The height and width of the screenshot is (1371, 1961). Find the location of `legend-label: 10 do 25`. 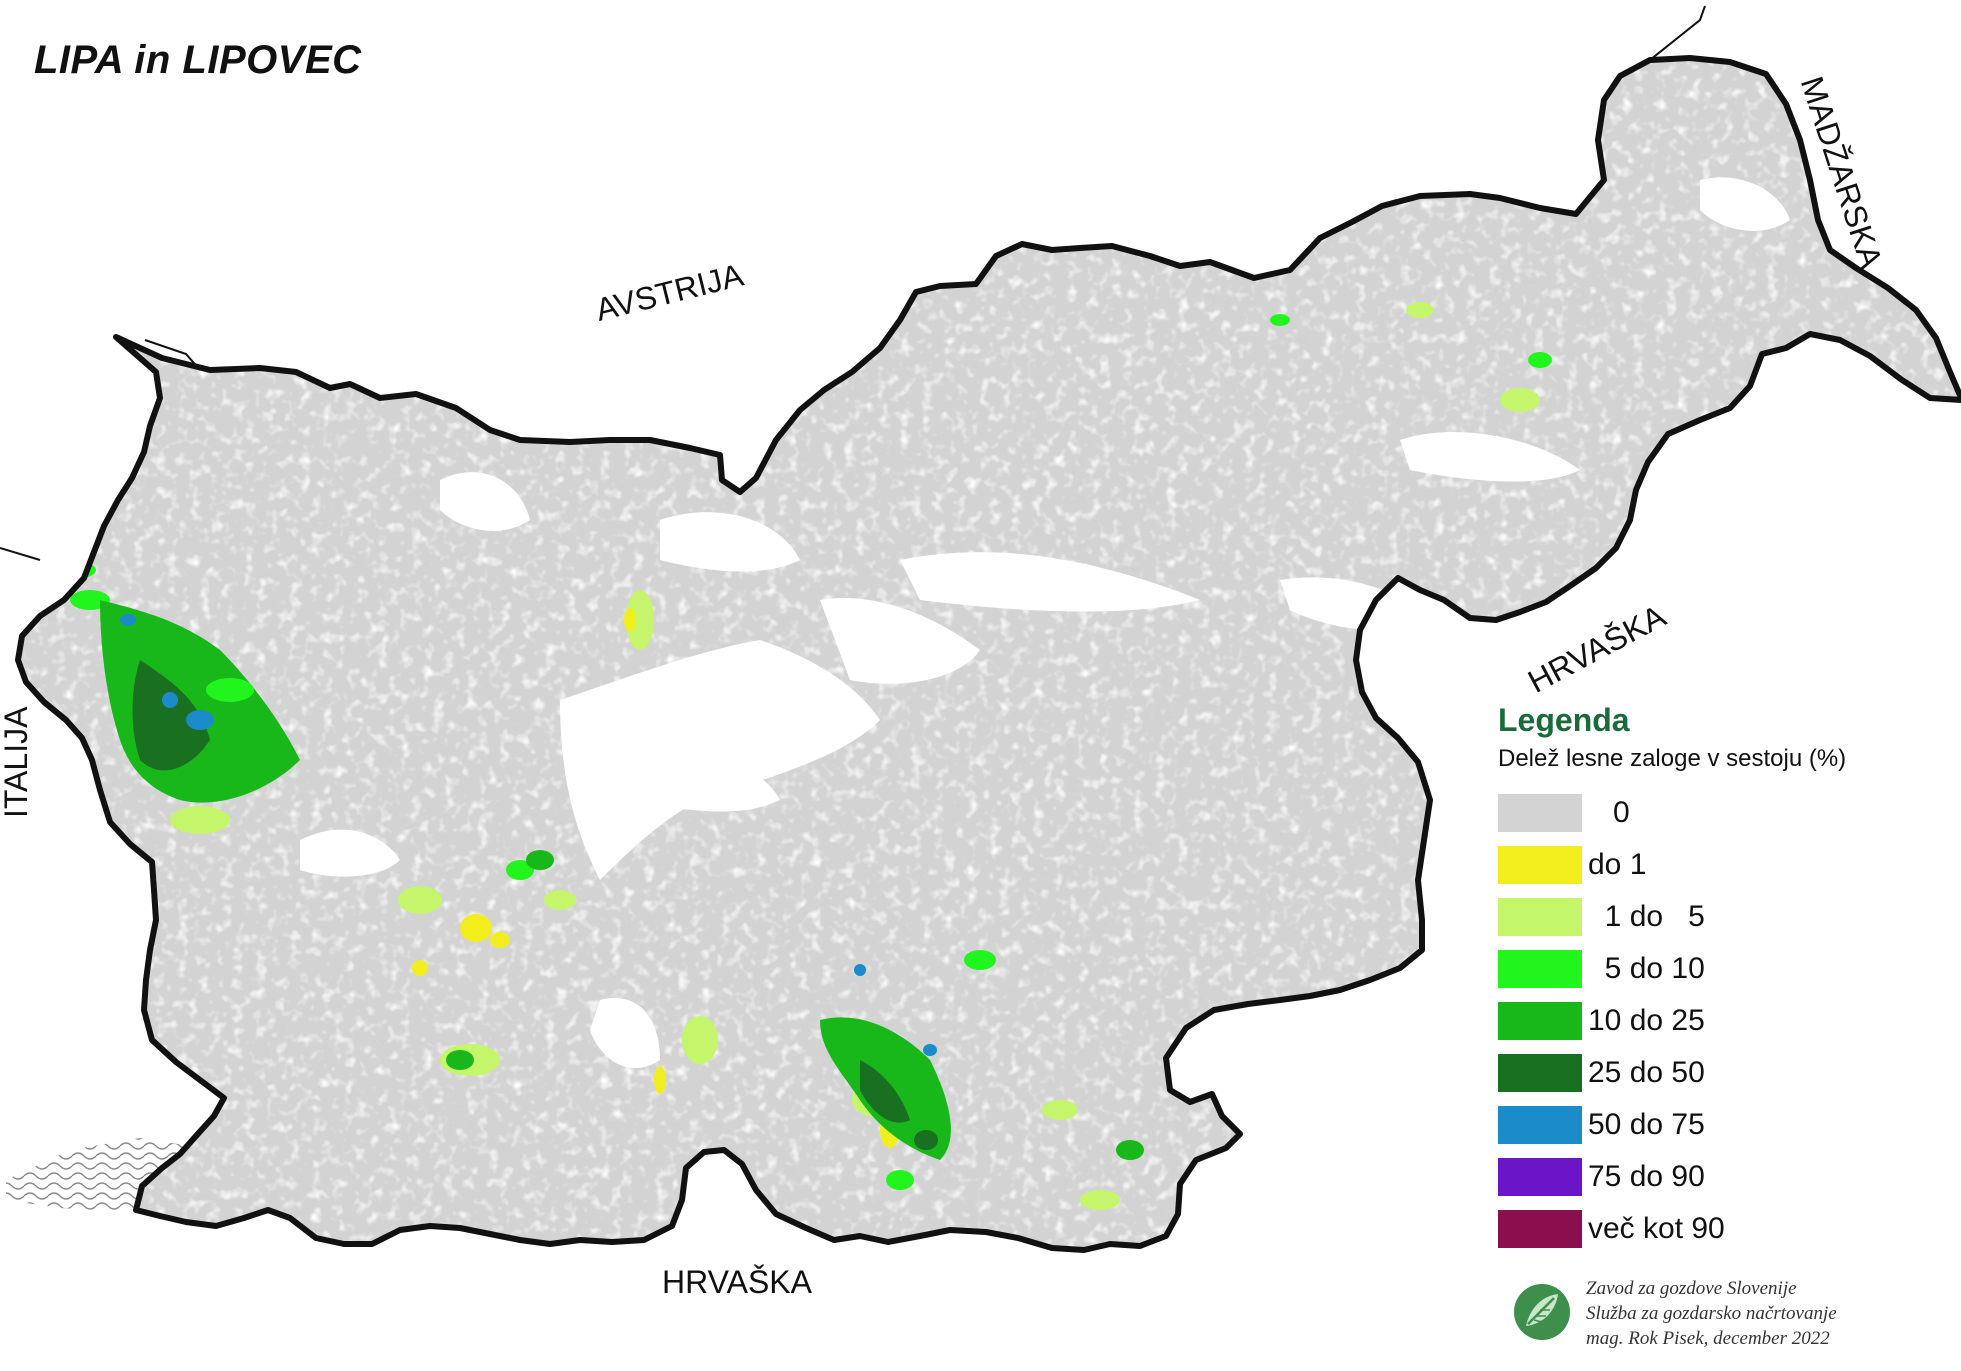

legend-label: 10 do 25 is located at coordinates (1646, 1020).